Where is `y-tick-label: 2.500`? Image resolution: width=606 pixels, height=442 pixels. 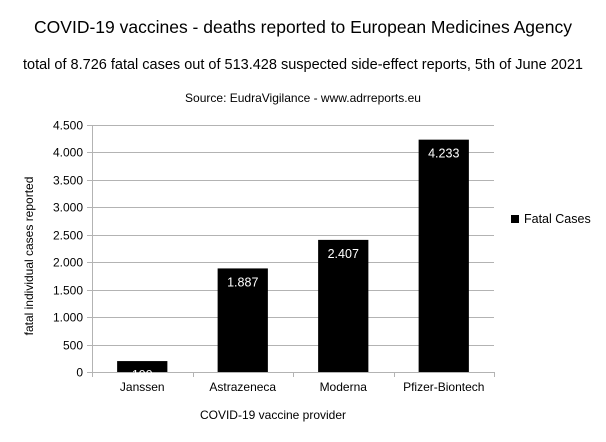
y-tick-label: 2.500 is located at coordinates (68, 236).